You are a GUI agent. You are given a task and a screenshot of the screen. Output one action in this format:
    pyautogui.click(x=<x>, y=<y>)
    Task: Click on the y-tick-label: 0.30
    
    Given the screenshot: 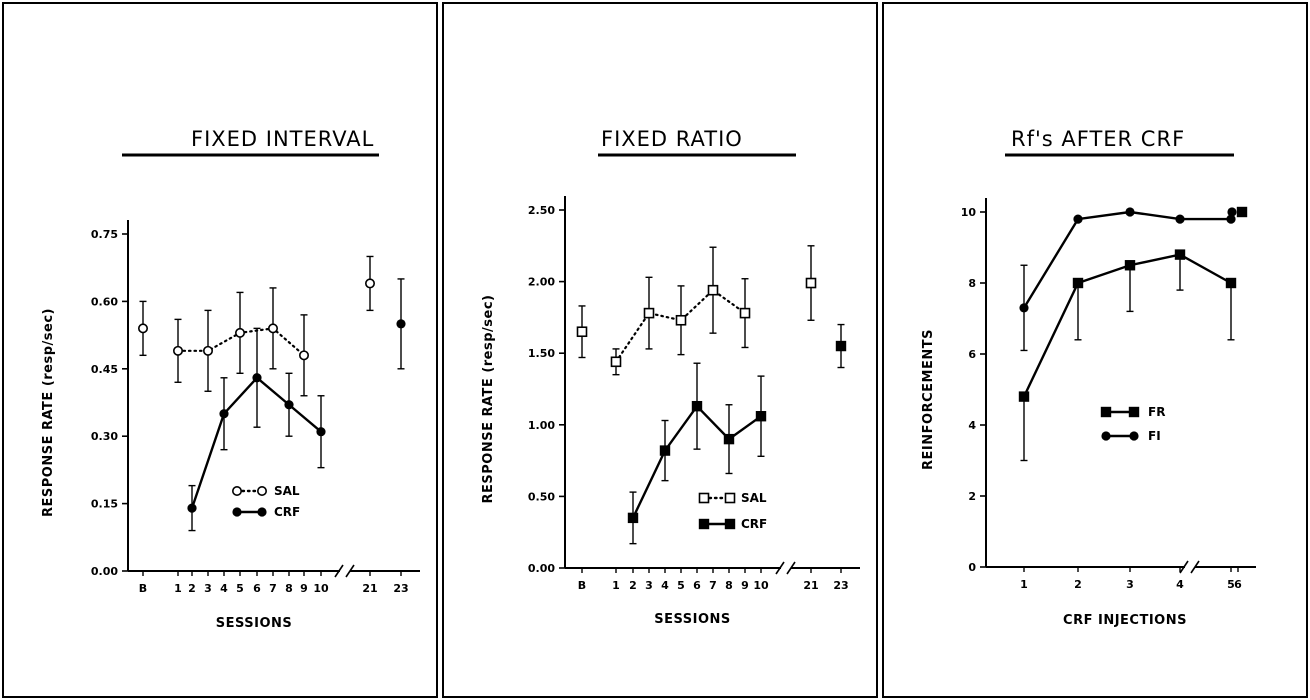 What is the action you would take?
    pyautogui.click(x=104, y=436)
    